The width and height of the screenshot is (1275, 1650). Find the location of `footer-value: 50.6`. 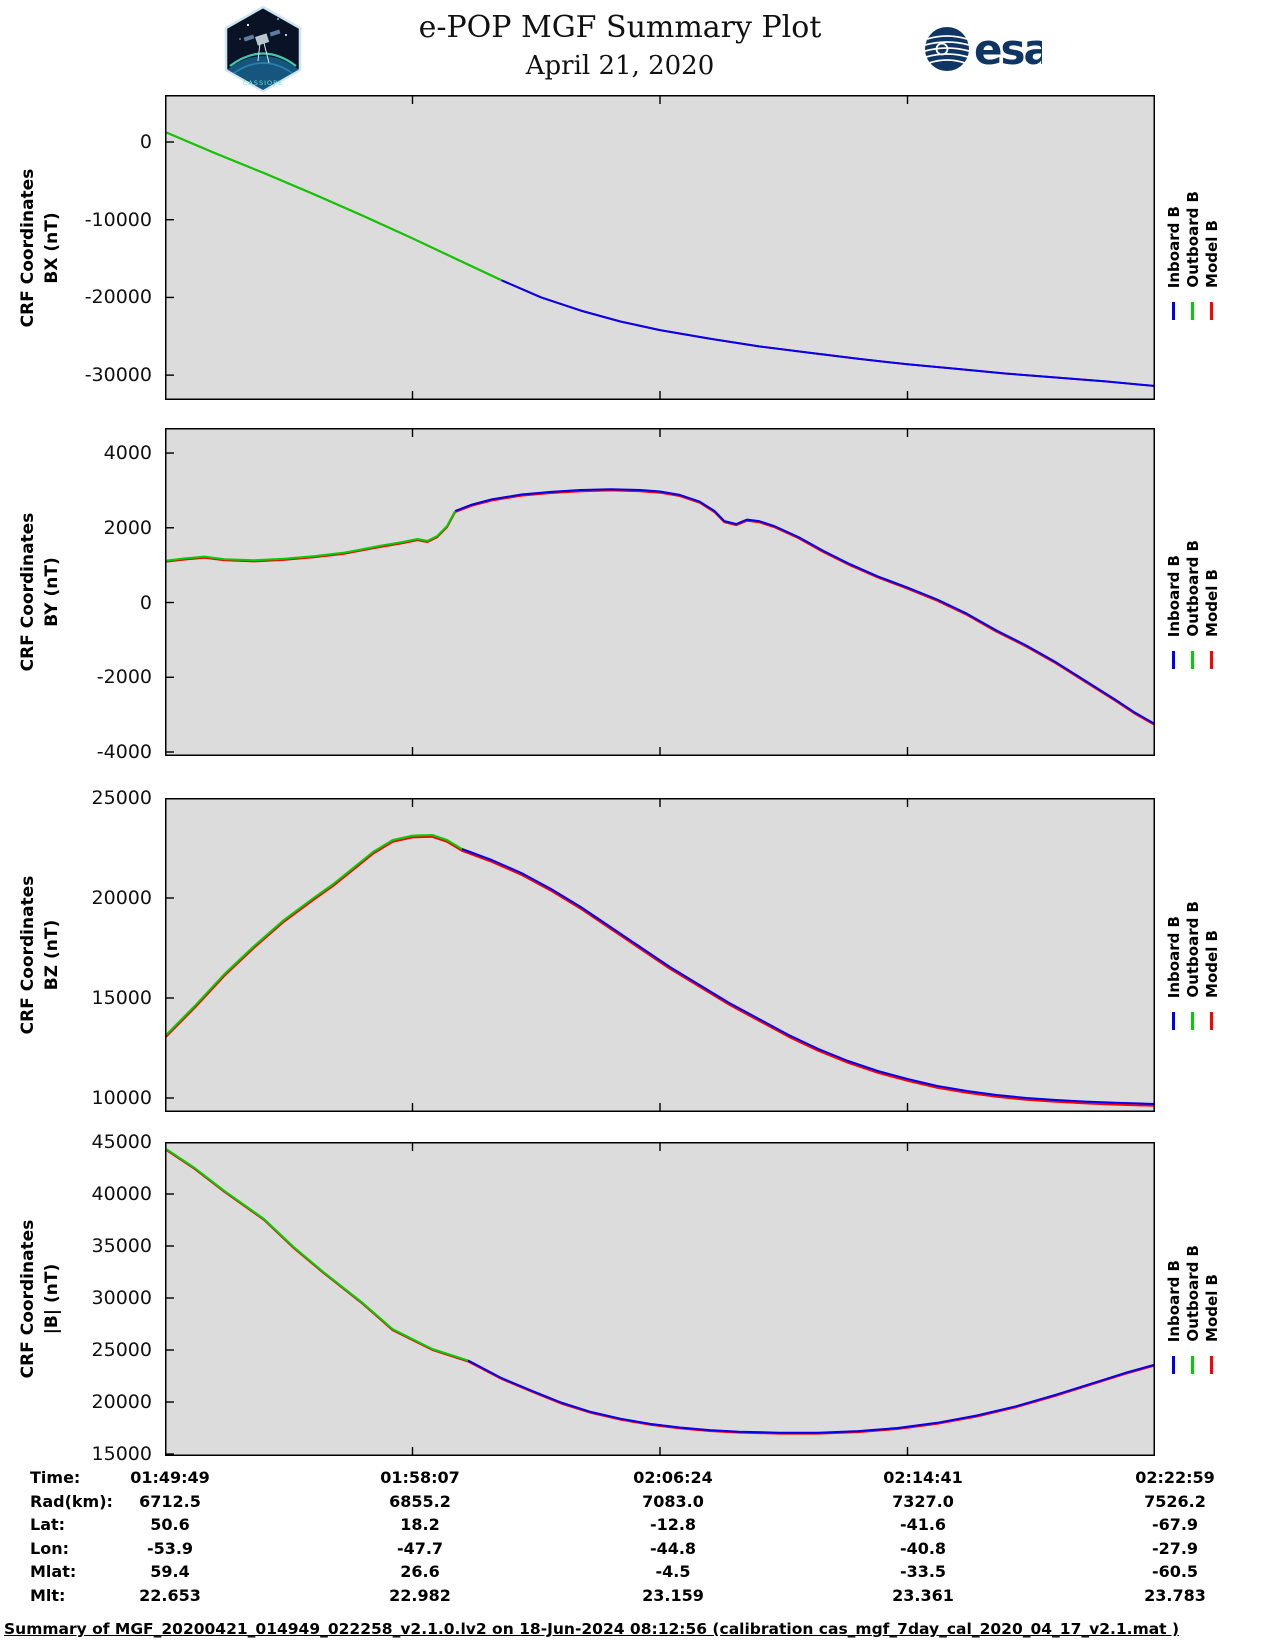

footer-value: 50.6 is located at coordinates (170, 1524).